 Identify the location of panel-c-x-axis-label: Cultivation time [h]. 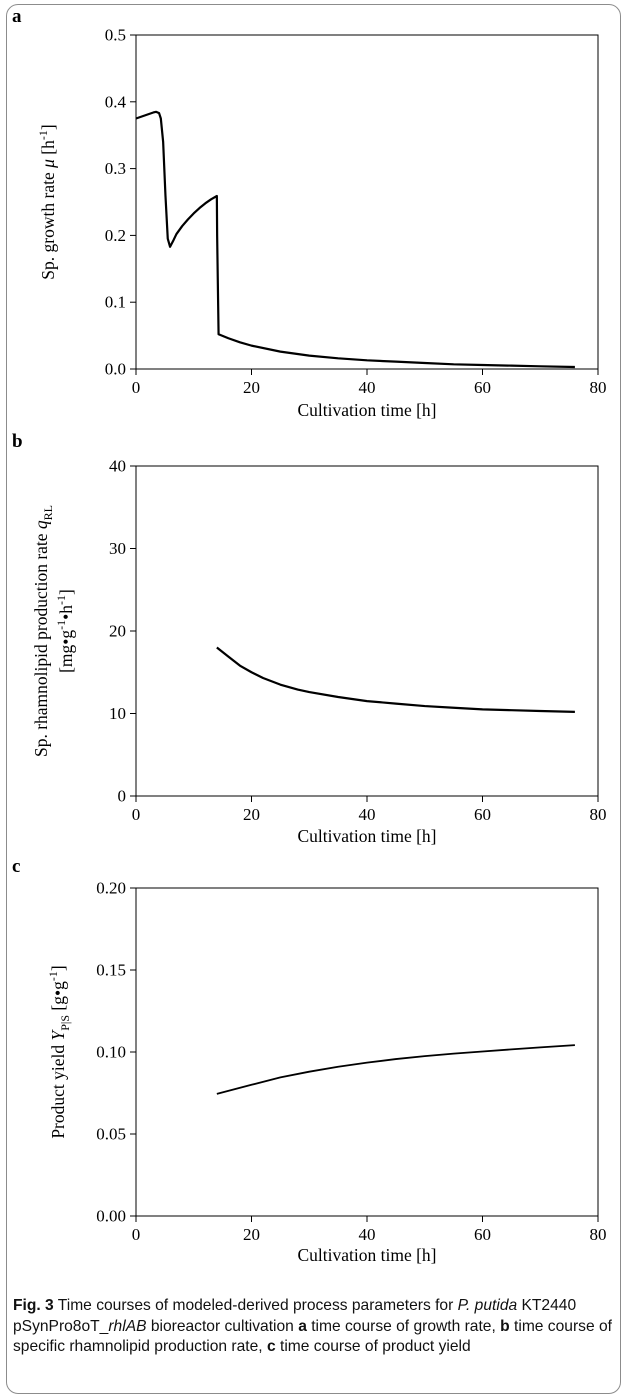
(366, 1255).